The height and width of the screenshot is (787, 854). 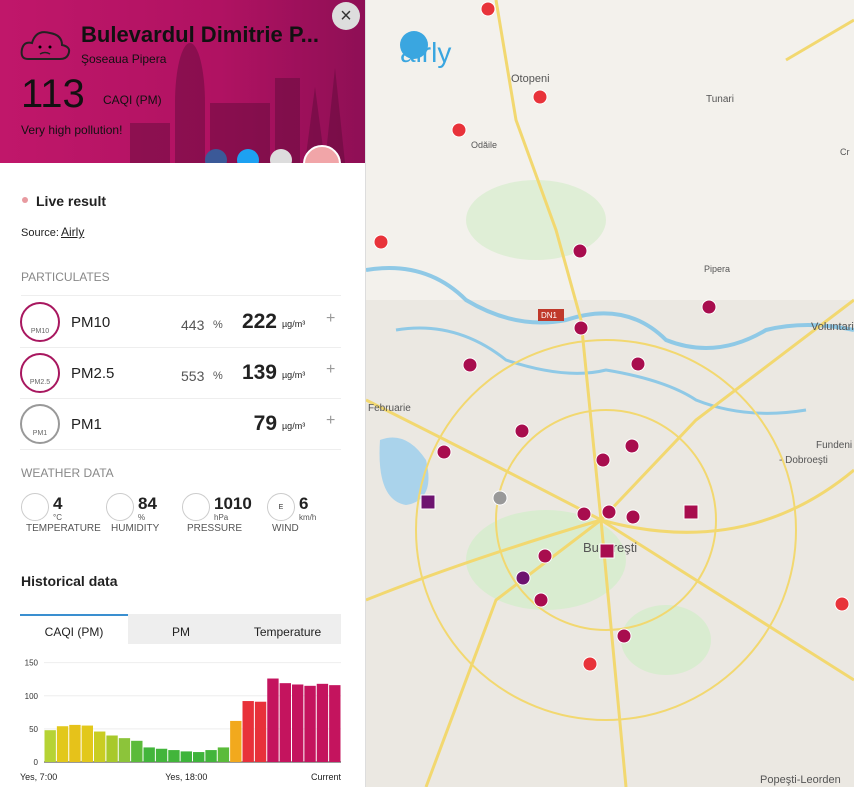 What do you see at coordinates (308, 517) in the screenshot?
I see `weather-unit: km/h` at bounding box center [308, 517].